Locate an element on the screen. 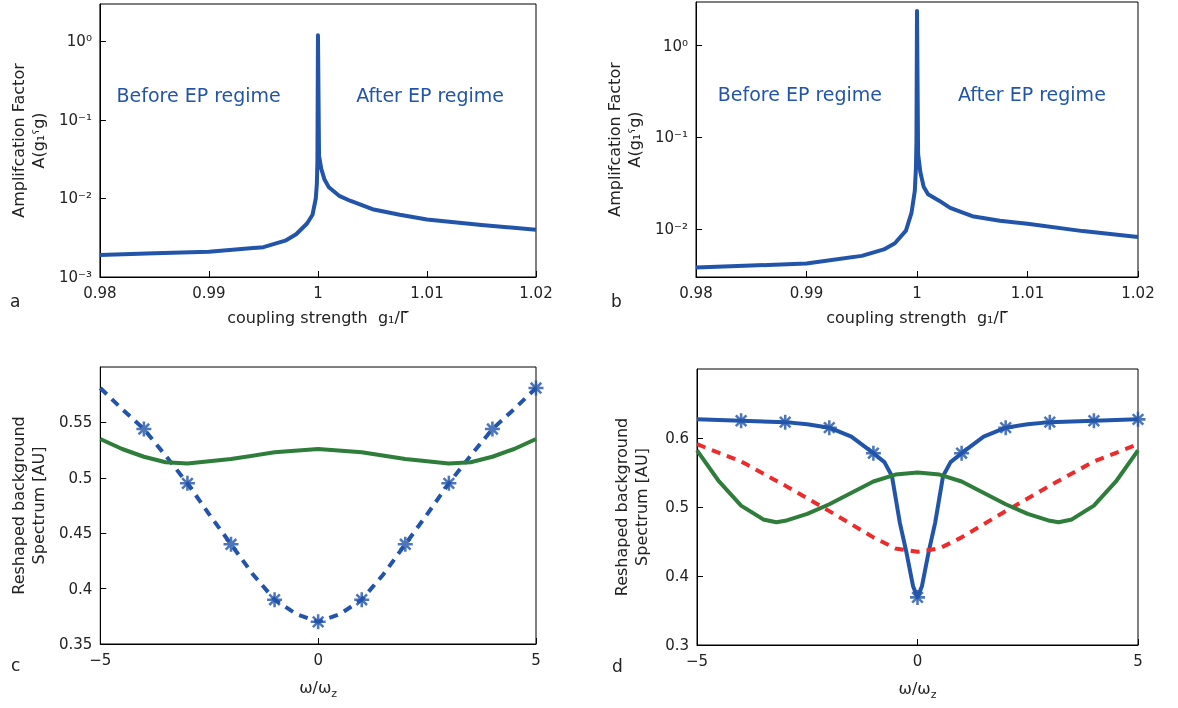 This screenshot has width=1178, height=708. y-tick-label: 0.35 is located at coordinates (75, 644).